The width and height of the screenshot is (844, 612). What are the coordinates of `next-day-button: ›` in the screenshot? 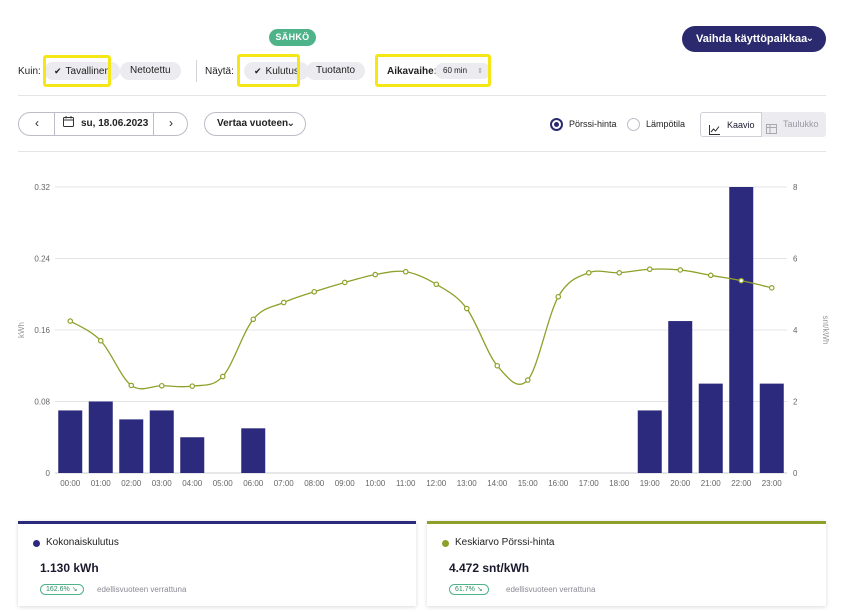 It's located at (171, 124).